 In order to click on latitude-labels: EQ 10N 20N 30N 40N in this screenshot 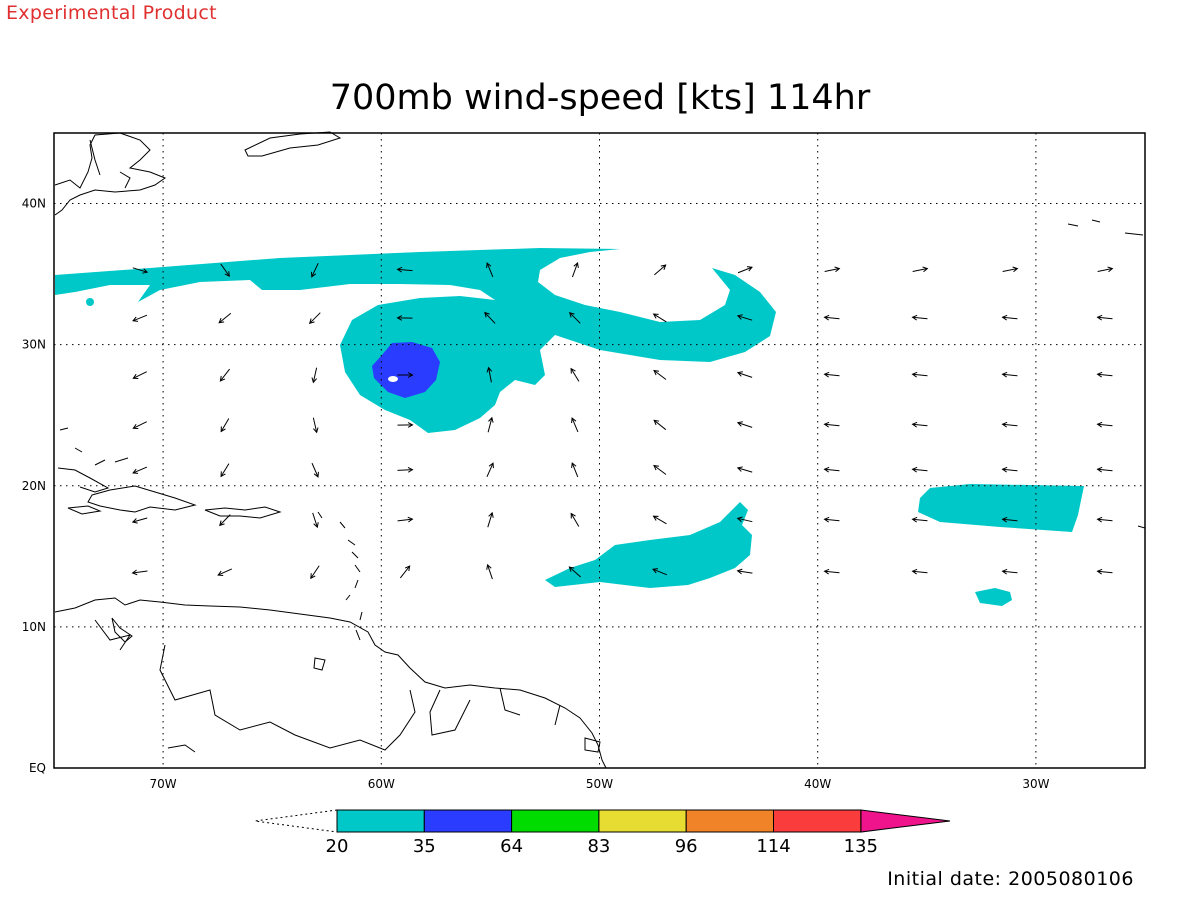, I will do `click(34, 486)`.